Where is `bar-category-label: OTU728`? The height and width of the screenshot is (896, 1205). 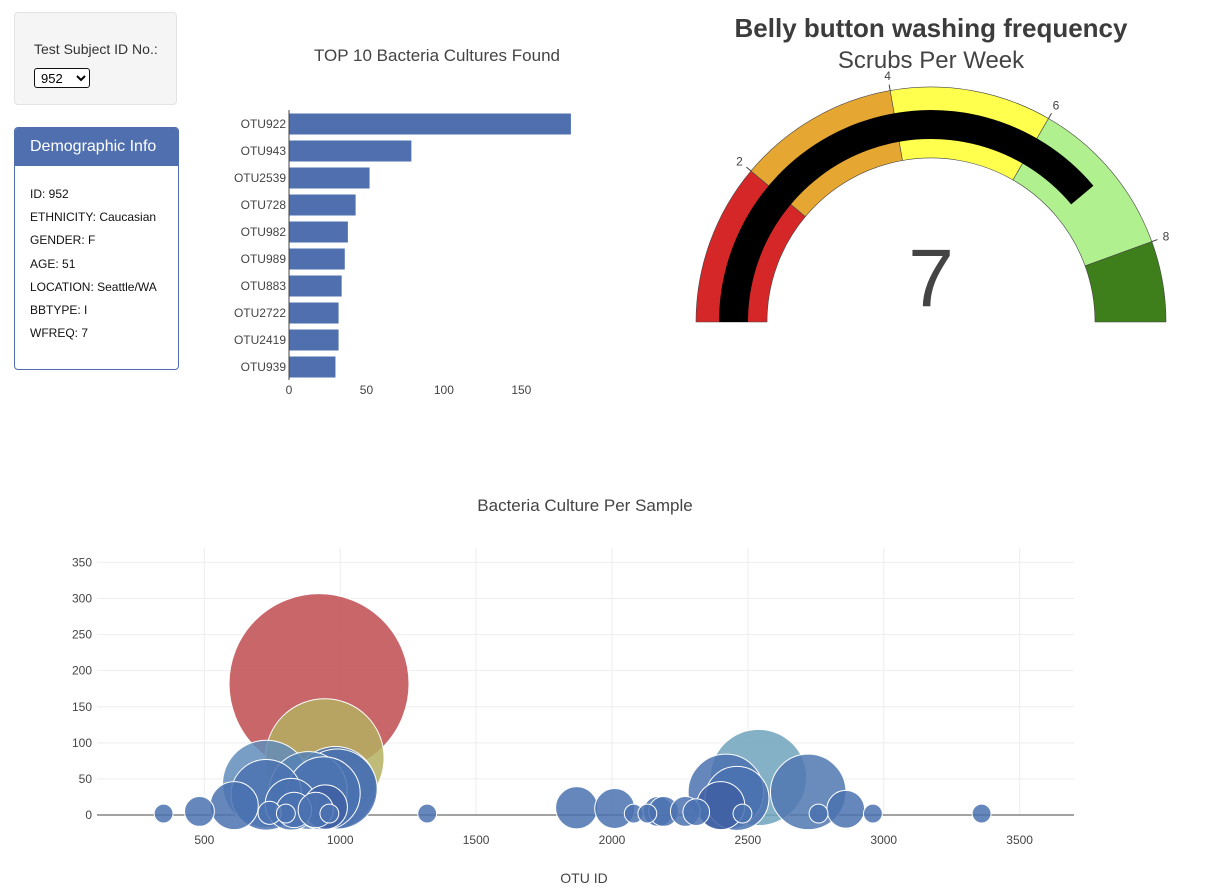 bar-category-label: OTU728 is located at coordinates (264, 205).